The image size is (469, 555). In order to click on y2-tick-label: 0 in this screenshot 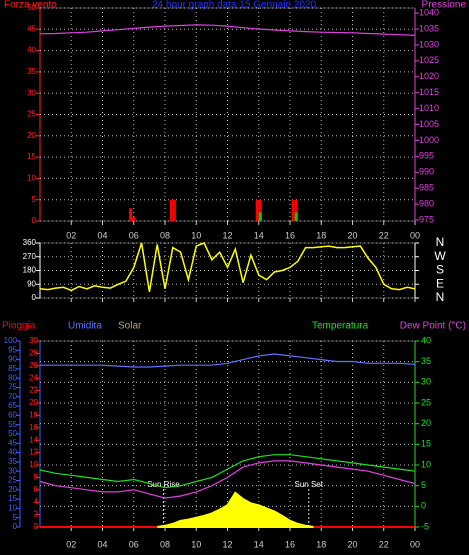, I will do `click(423, 506)`.